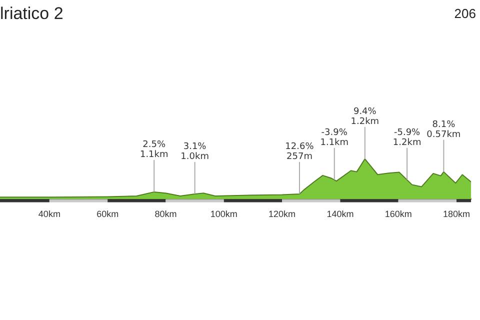  Describe the element at coordinates (334, 138) in the screenshot. I see `annotation: -3.9% 1.1km` at that location.